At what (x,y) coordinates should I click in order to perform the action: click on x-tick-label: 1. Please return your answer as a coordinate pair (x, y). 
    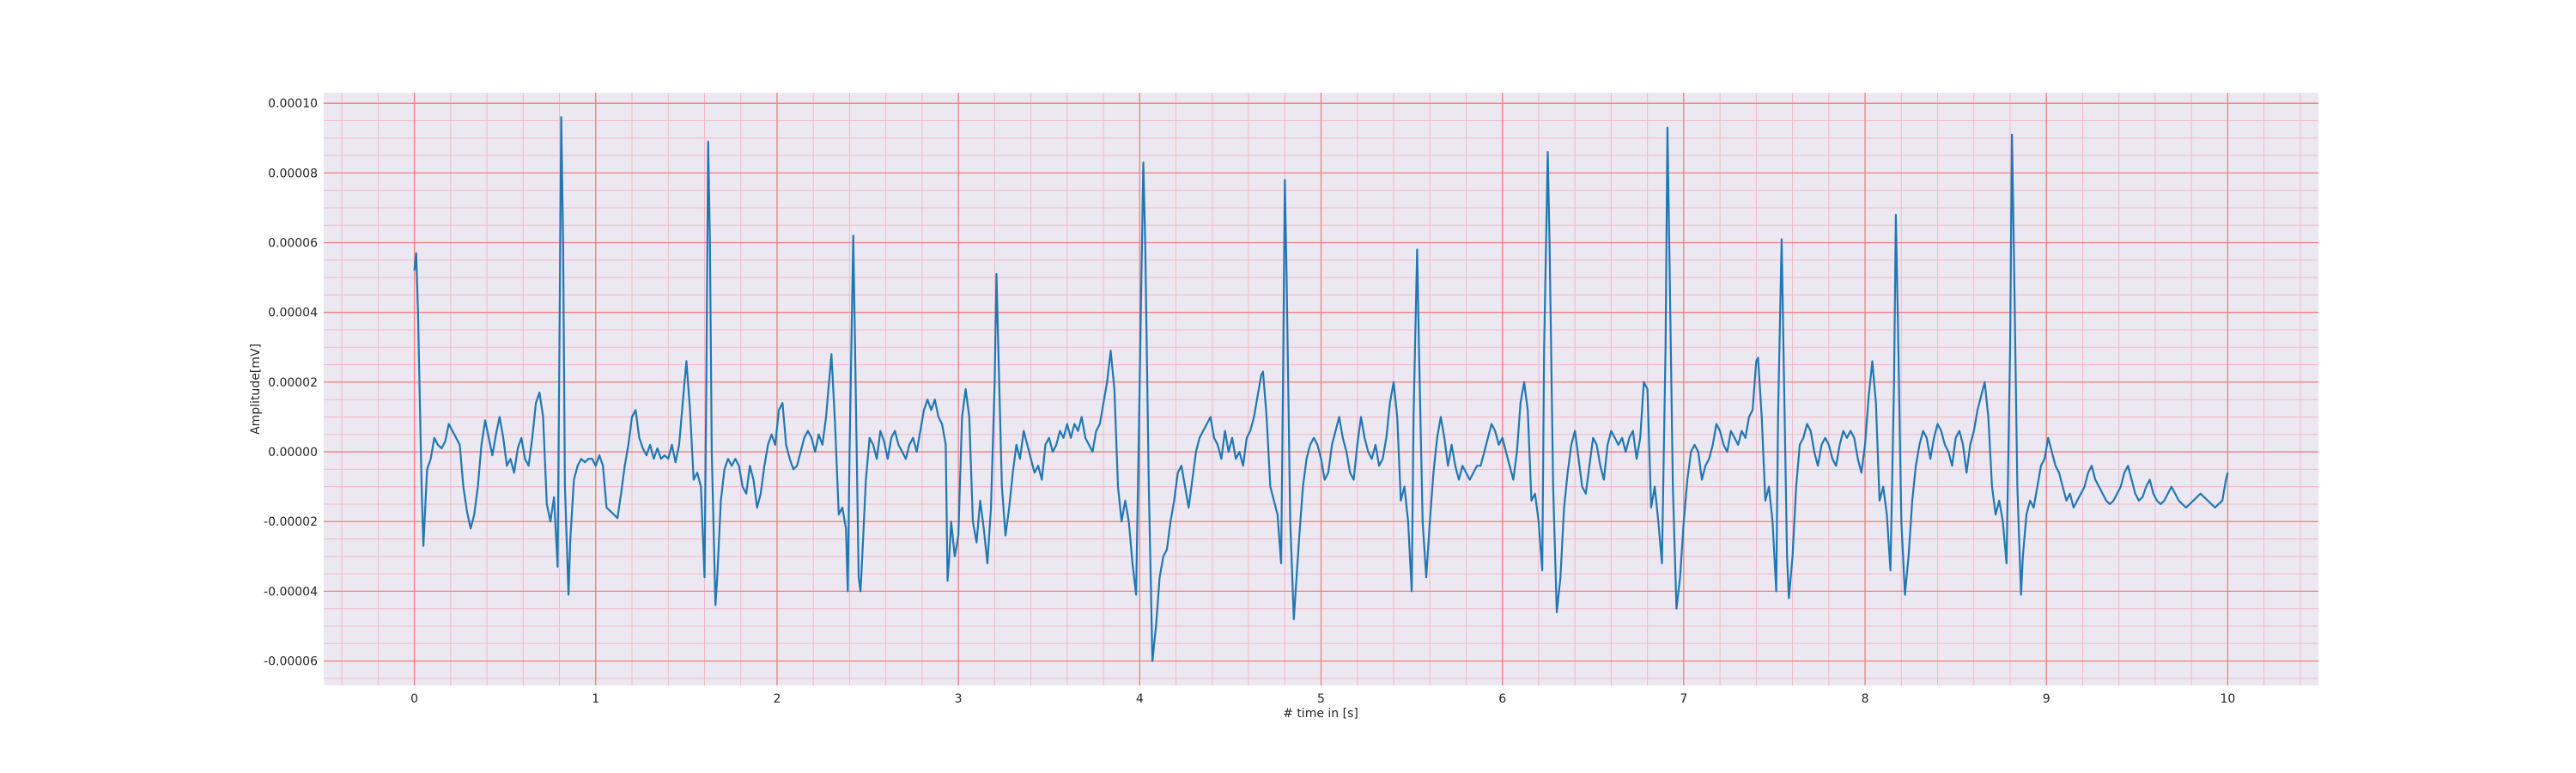
    Looking at the image, I should click on (596, 699).